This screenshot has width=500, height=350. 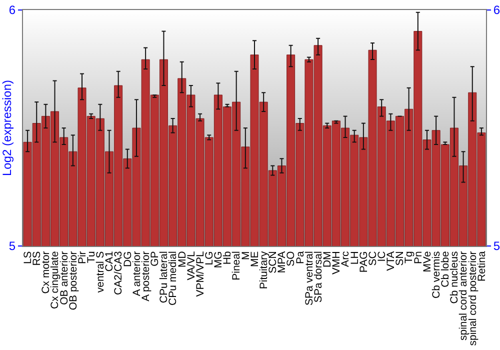 What do you see at coordinates (409, 257) in the screenshot?
I see `x-tick-label: Tg` at bounding box center [409, 257].